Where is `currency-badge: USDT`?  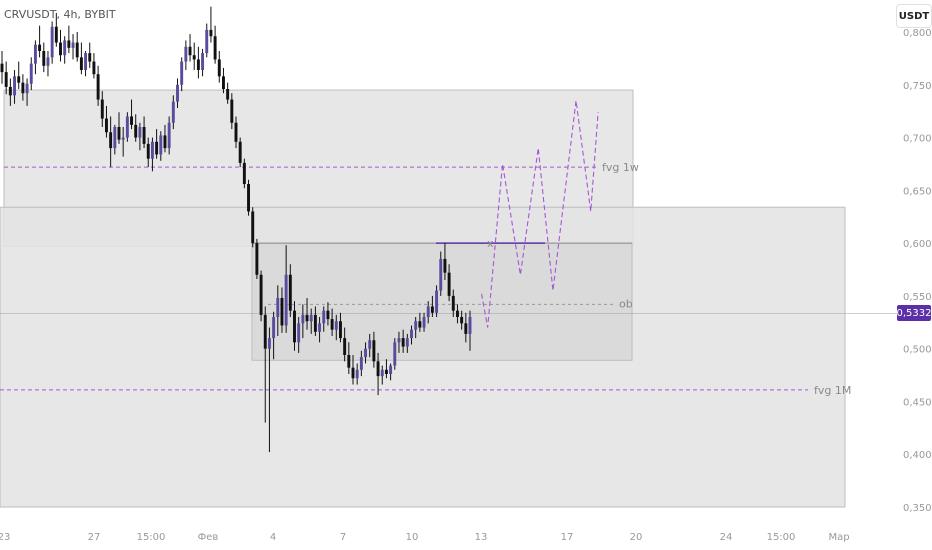 currency-badge: USDT is located at coordinates (914, 16).